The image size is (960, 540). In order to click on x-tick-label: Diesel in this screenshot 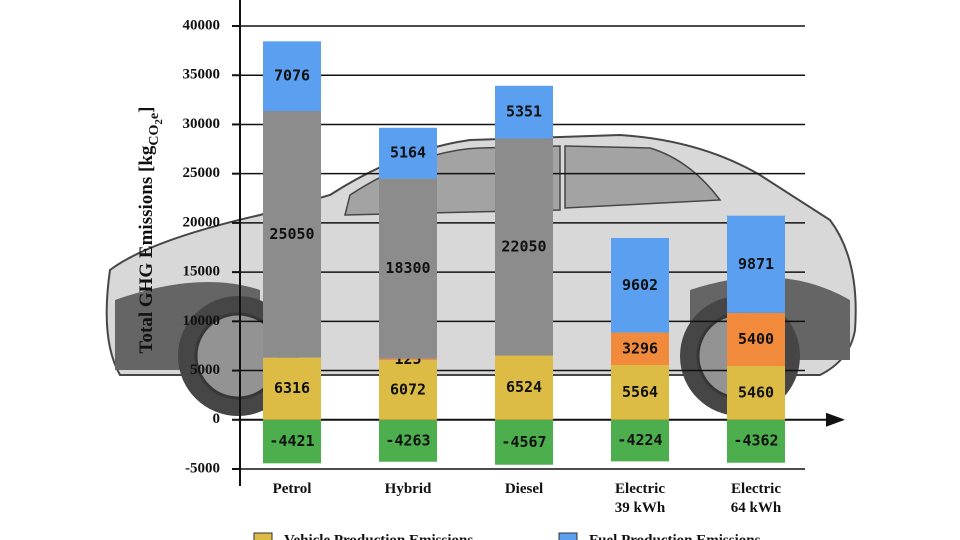, I will do `click(524, 489)`.